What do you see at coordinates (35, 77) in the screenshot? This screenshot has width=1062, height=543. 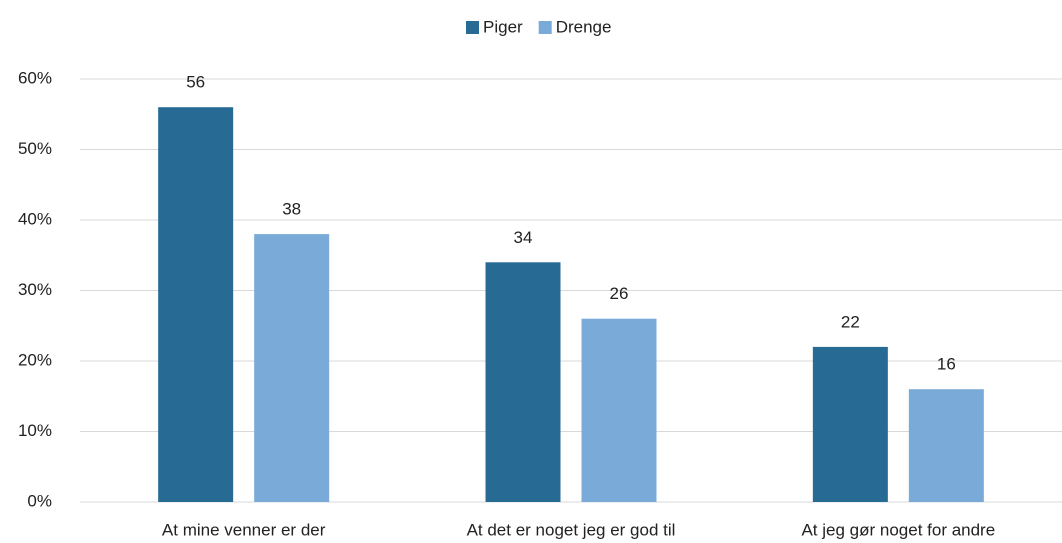 I see `y-tick-label: 60%` at bounding box center [35, 77].